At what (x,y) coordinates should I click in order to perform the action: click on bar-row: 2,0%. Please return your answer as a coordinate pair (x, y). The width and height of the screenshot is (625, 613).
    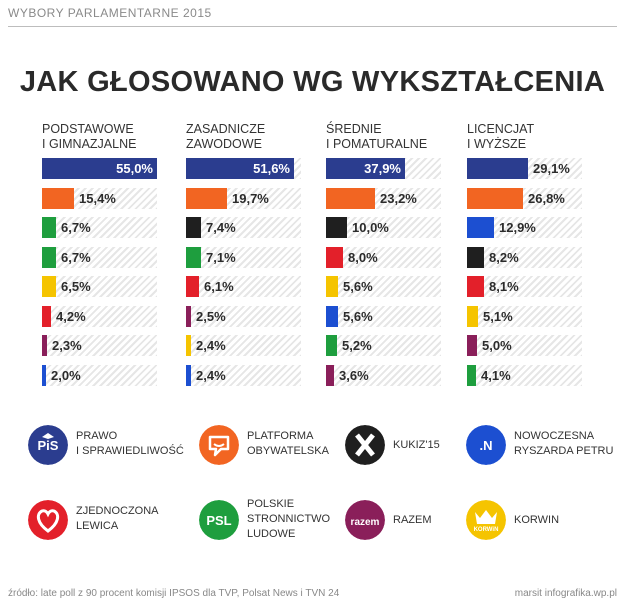
    Looking at the image, I should click on (99, 375).